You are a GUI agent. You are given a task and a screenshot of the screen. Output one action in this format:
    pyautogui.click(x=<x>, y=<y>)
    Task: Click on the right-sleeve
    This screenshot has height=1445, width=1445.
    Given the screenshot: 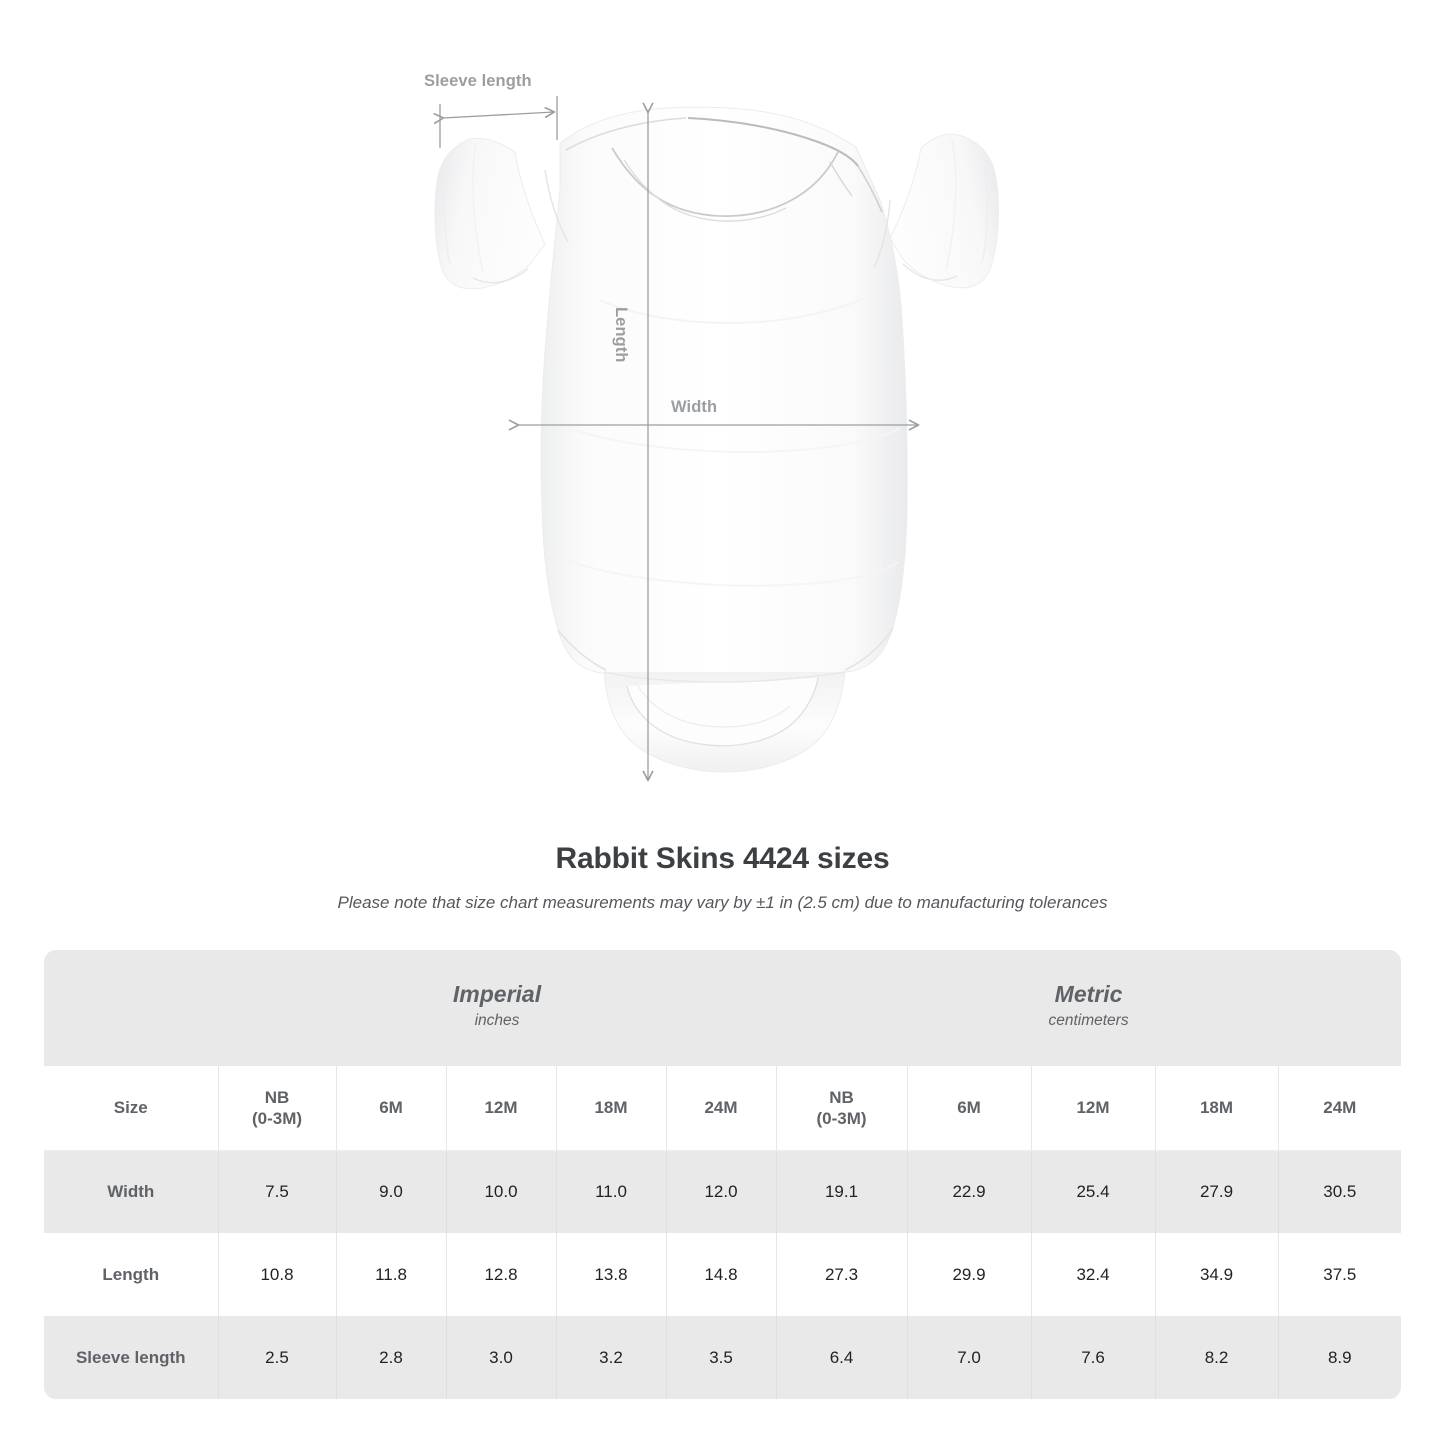 What is the action you would take?
    pyautogui.click(x=944, y=211)
    